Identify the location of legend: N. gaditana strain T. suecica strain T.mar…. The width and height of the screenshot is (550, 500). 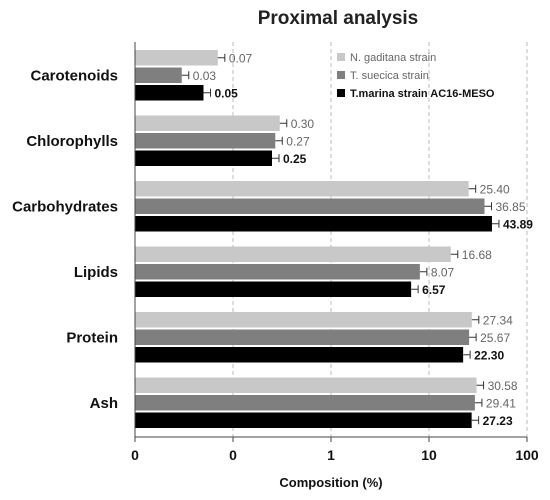
(416, 76).